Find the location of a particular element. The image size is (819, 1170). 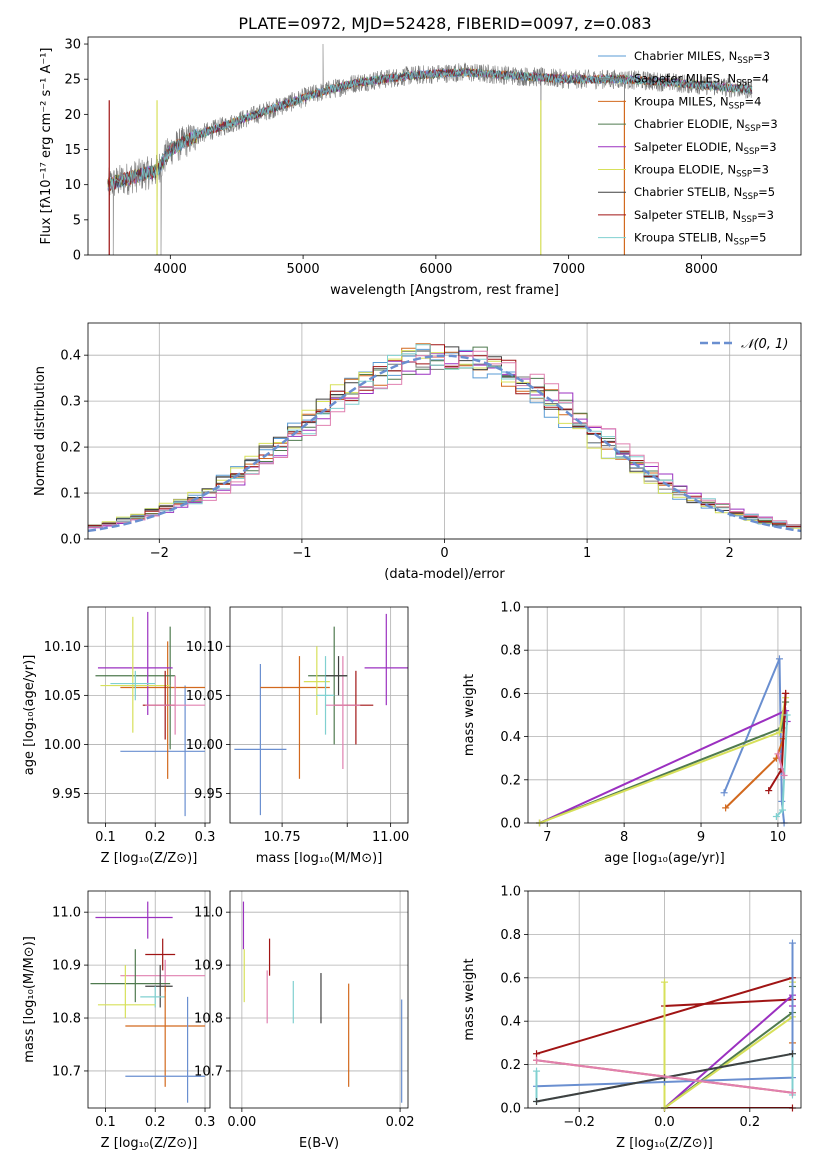

legend-label: Salpeter STELIB, N is located at coordinates (687, 215).